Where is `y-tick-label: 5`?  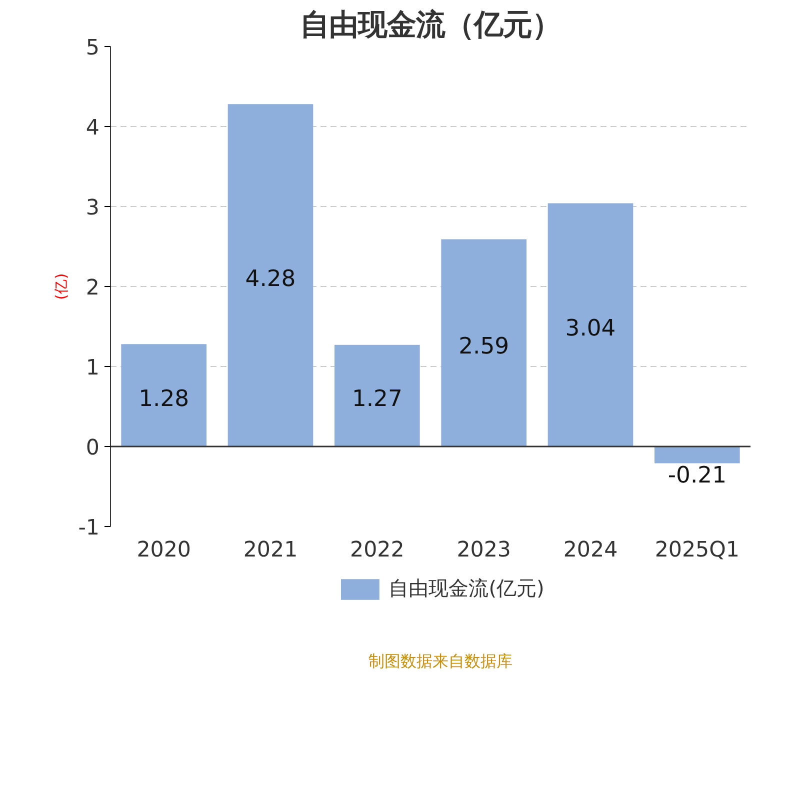 y-tick-label: 5 is located at coordinates (93, 48).